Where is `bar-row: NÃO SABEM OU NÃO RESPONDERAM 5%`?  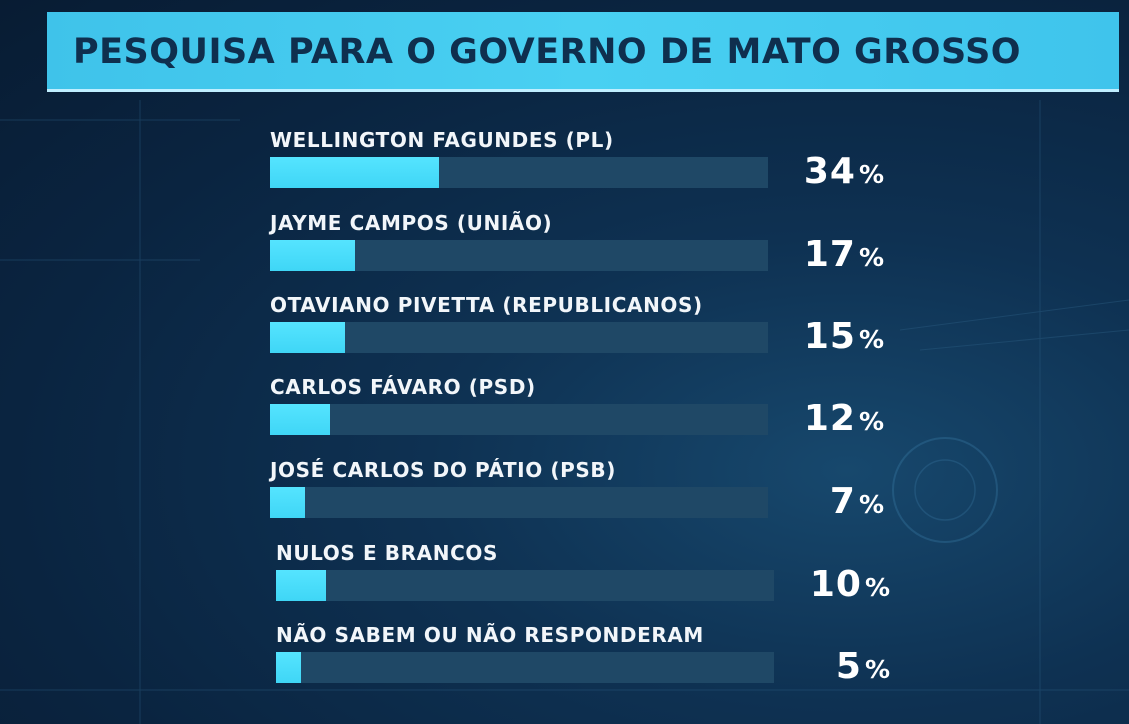
bar-row: NÃO SABEM OU NÃO RESPONDERAM 5% is located at coordinates (567, 663).